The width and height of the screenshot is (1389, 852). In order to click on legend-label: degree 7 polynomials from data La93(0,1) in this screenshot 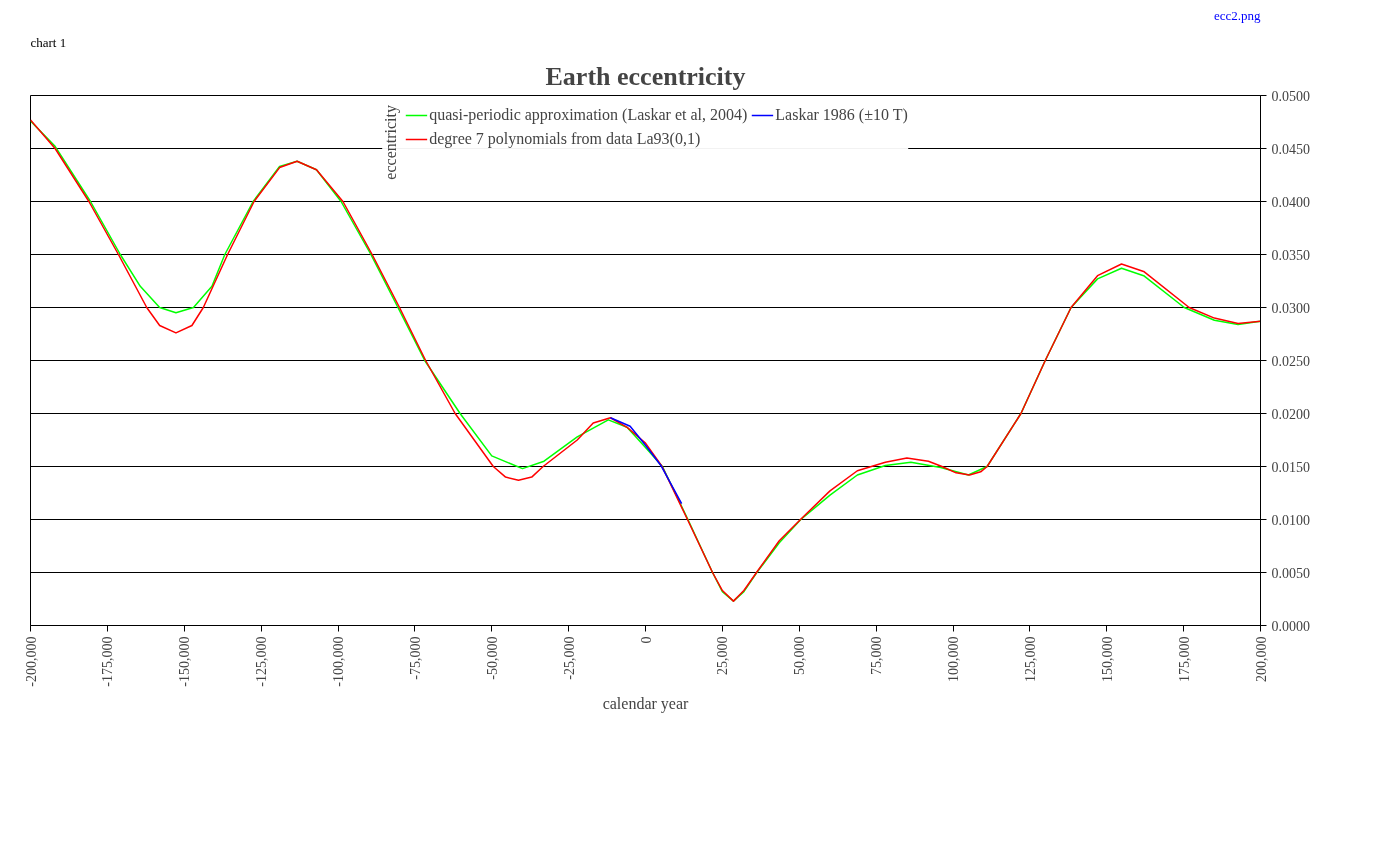, I will do `click(565, 139)`.